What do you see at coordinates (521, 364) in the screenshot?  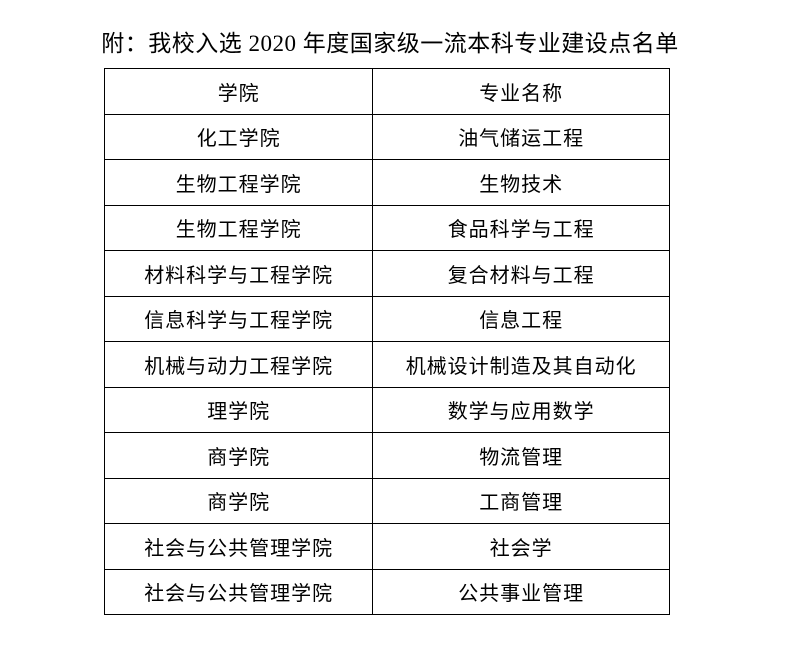 I see `table-cell: 机械设计制造及其自动化` at bounding box center [521, 364].